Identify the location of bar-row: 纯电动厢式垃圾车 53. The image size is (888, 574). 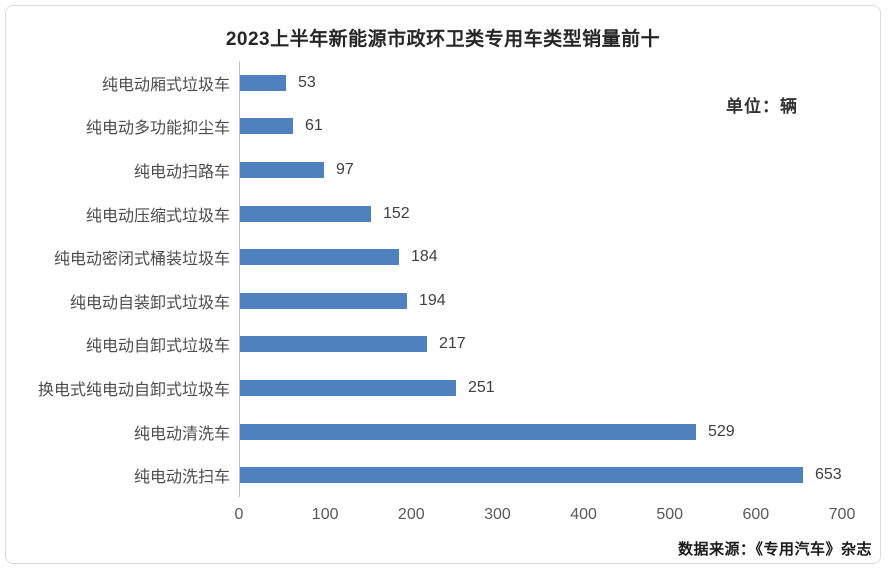
(435, 83).